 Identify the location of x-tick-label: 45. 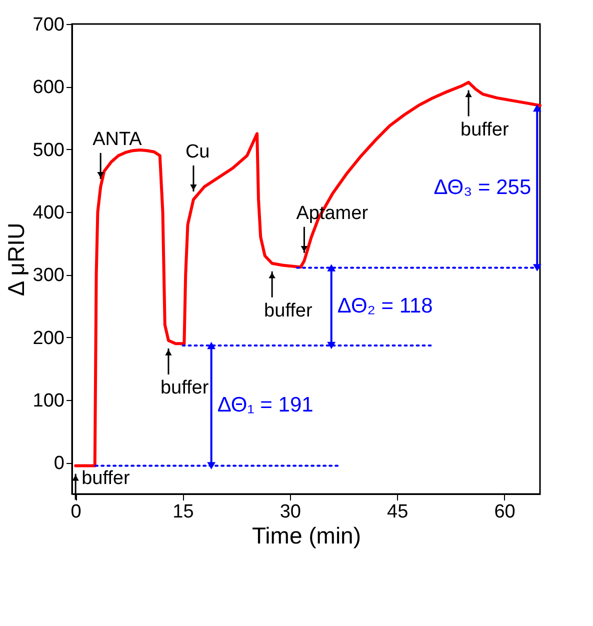
(397, 512).